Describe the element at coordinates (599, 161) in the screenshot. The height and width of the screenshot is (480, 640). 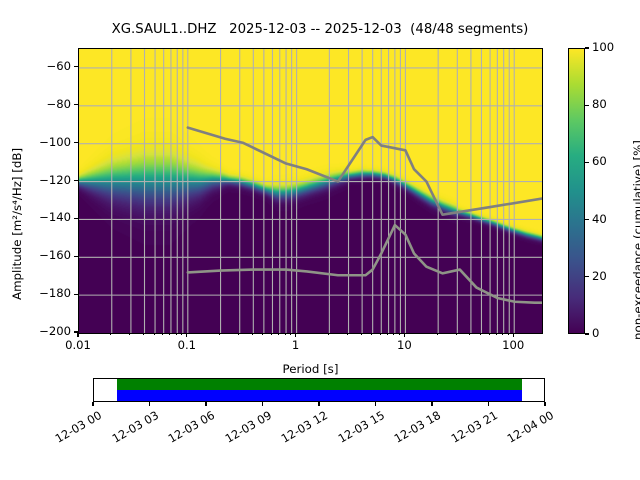
I see `colorbar-tick-label: 60` at that location.